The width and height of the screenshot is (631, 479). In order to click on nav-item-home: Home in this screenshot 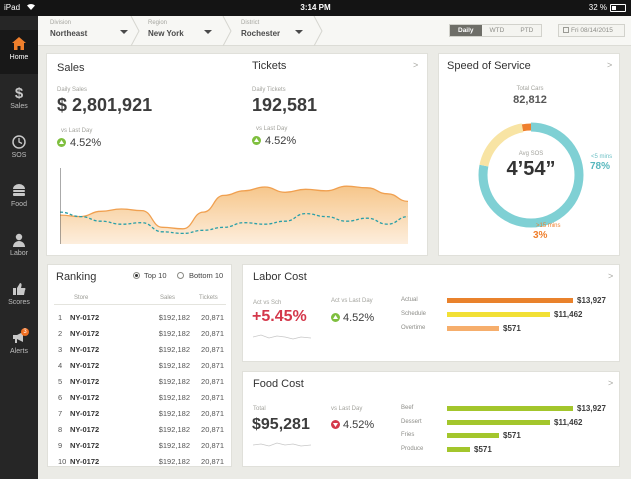, I will do `click(19, 52)`.